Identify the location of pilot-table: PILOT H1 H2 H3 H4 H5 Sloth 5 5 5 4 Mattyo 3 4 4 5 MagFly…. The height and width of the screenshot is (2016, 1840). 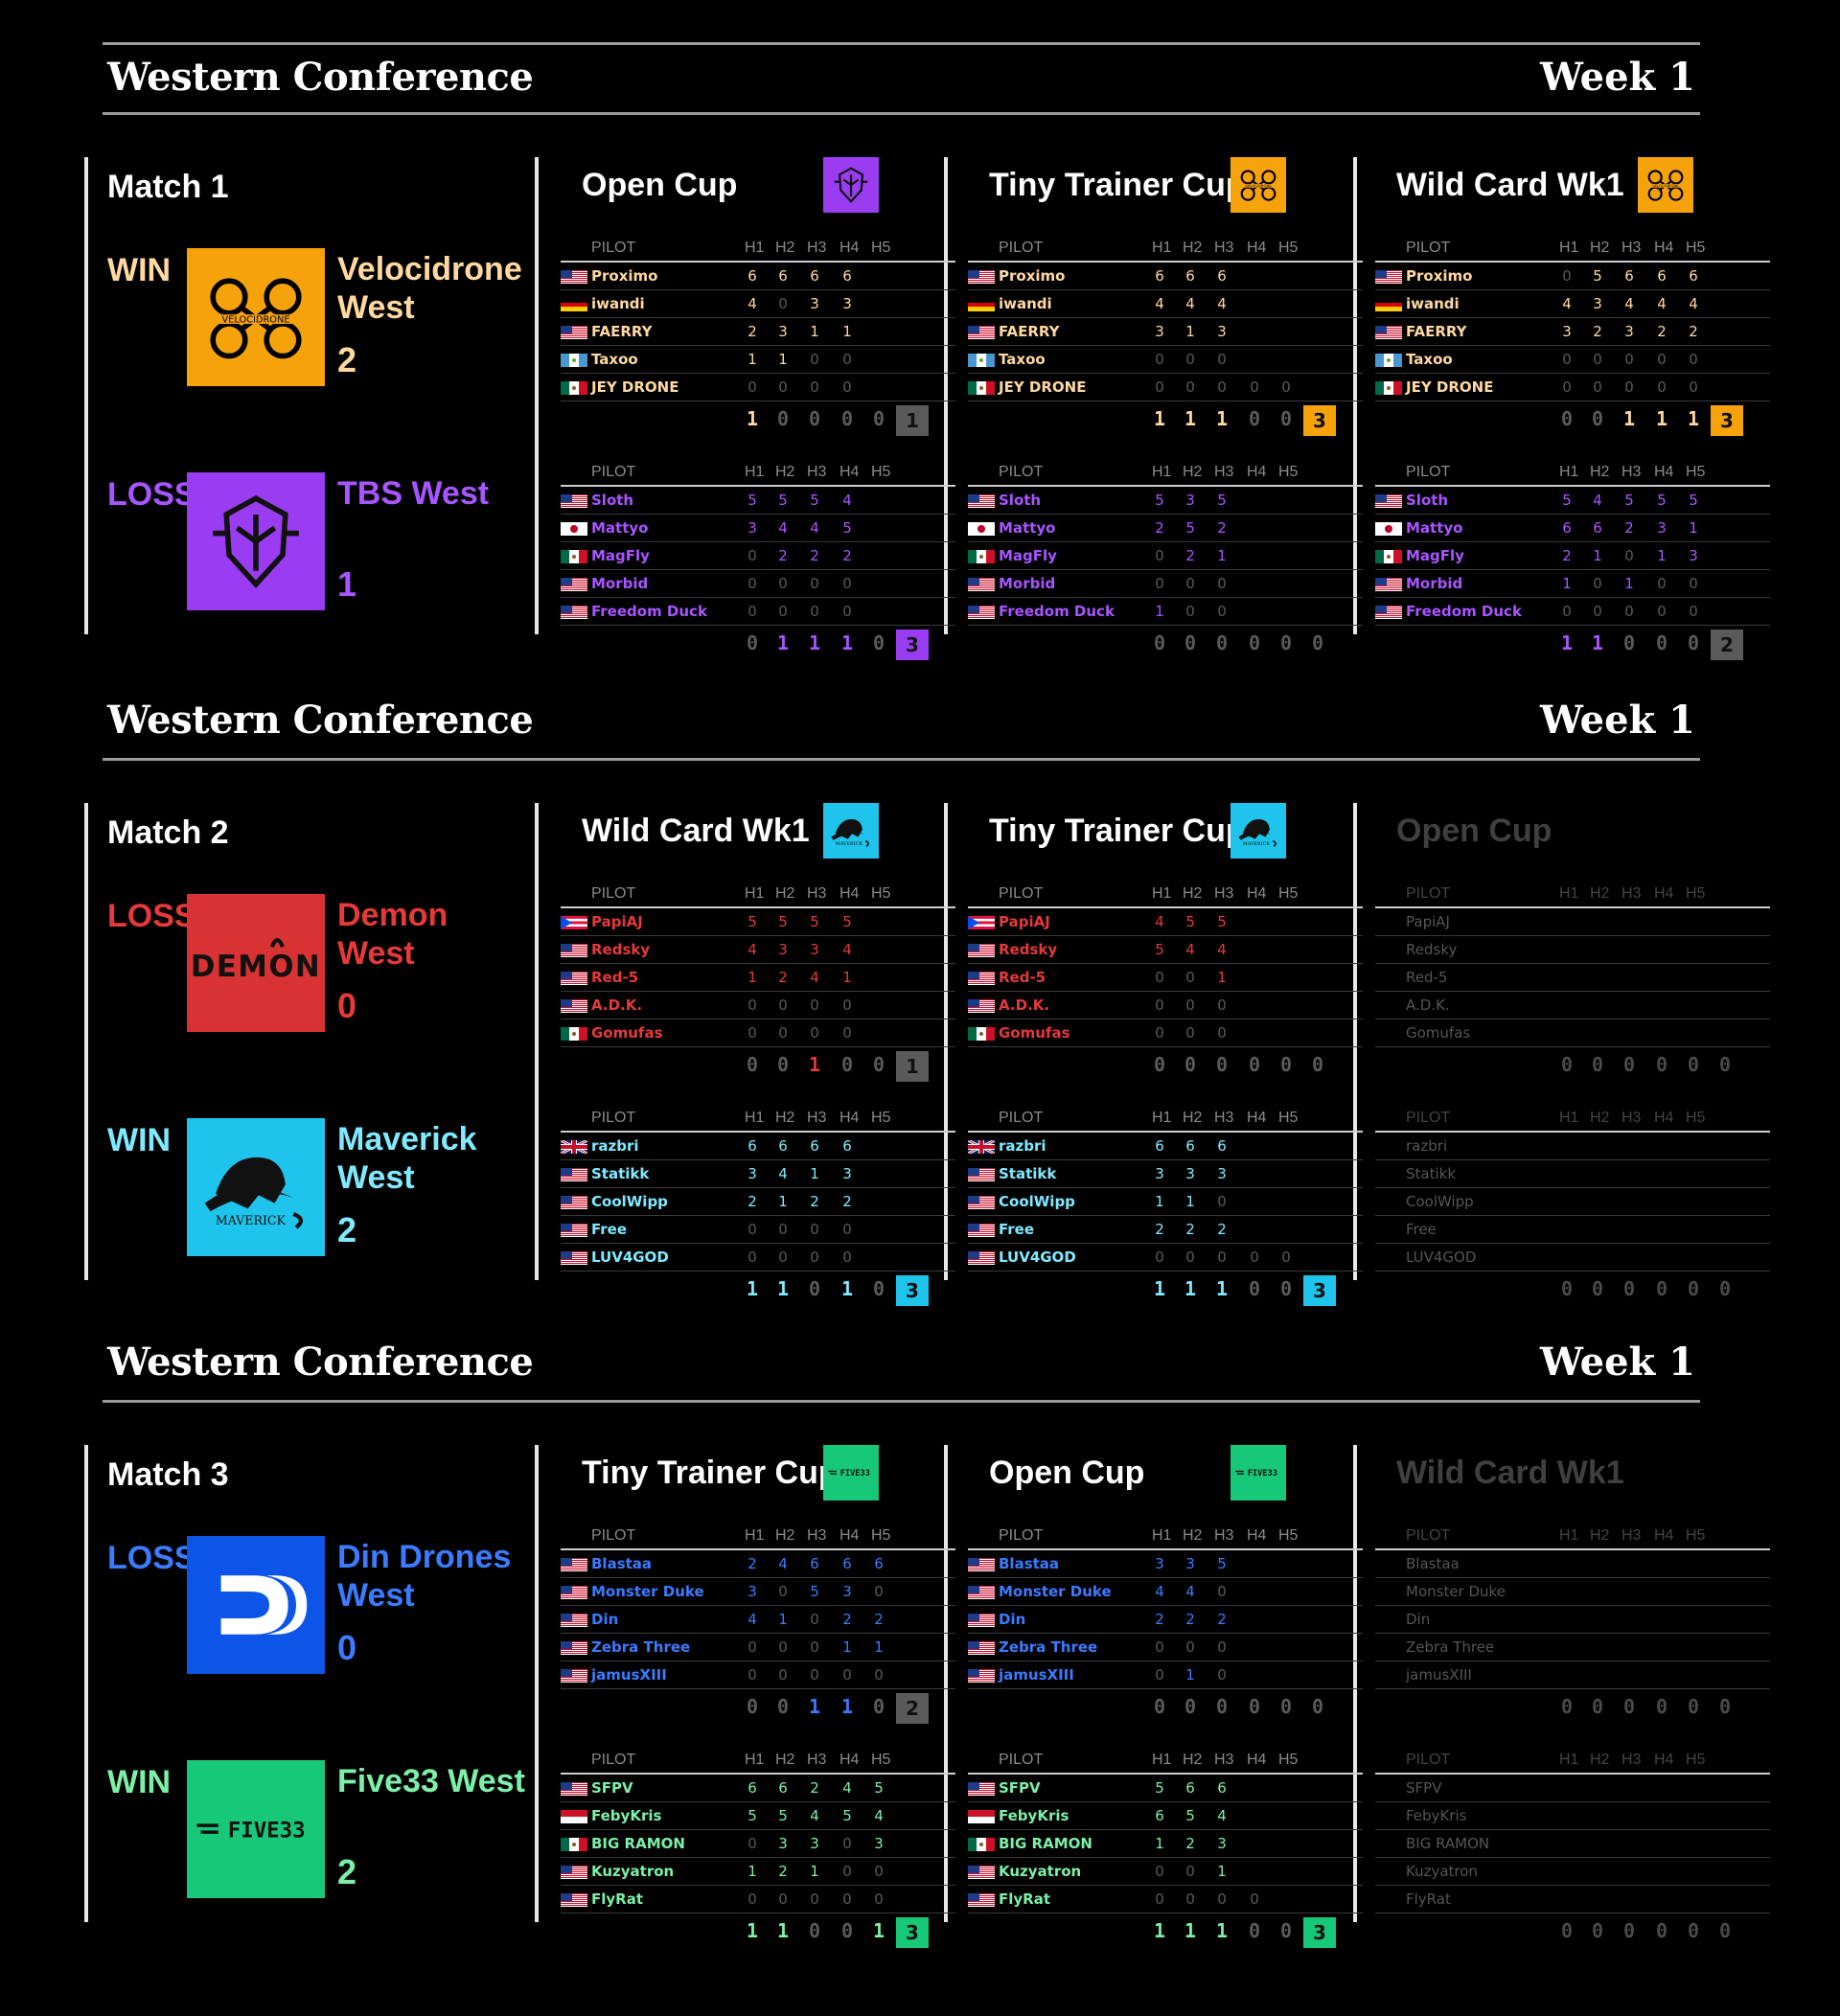
(758, 560).